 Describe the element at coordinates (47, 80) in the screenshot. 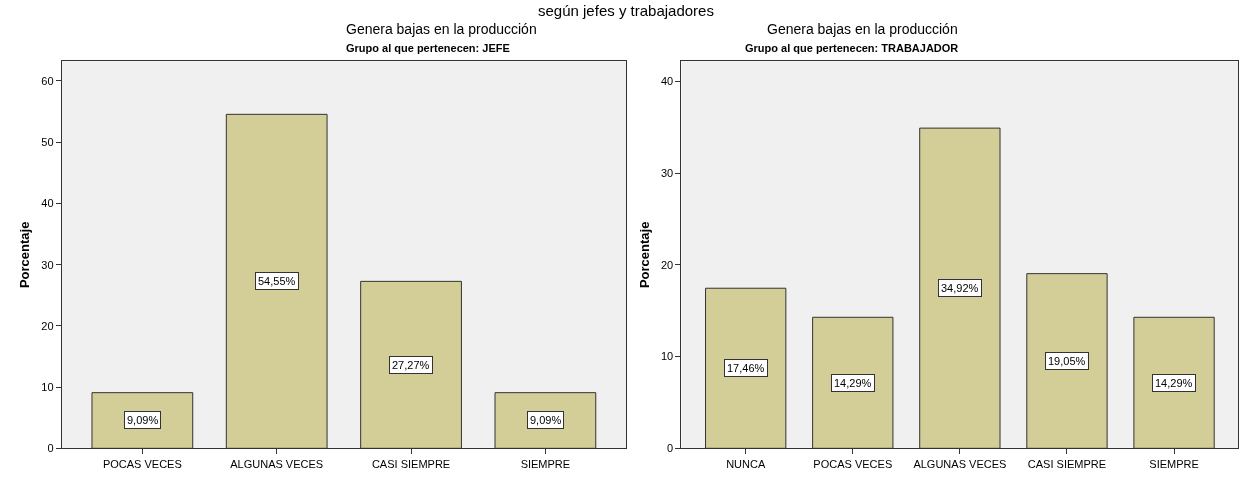

I see `y-tick-label: 60` at that location.